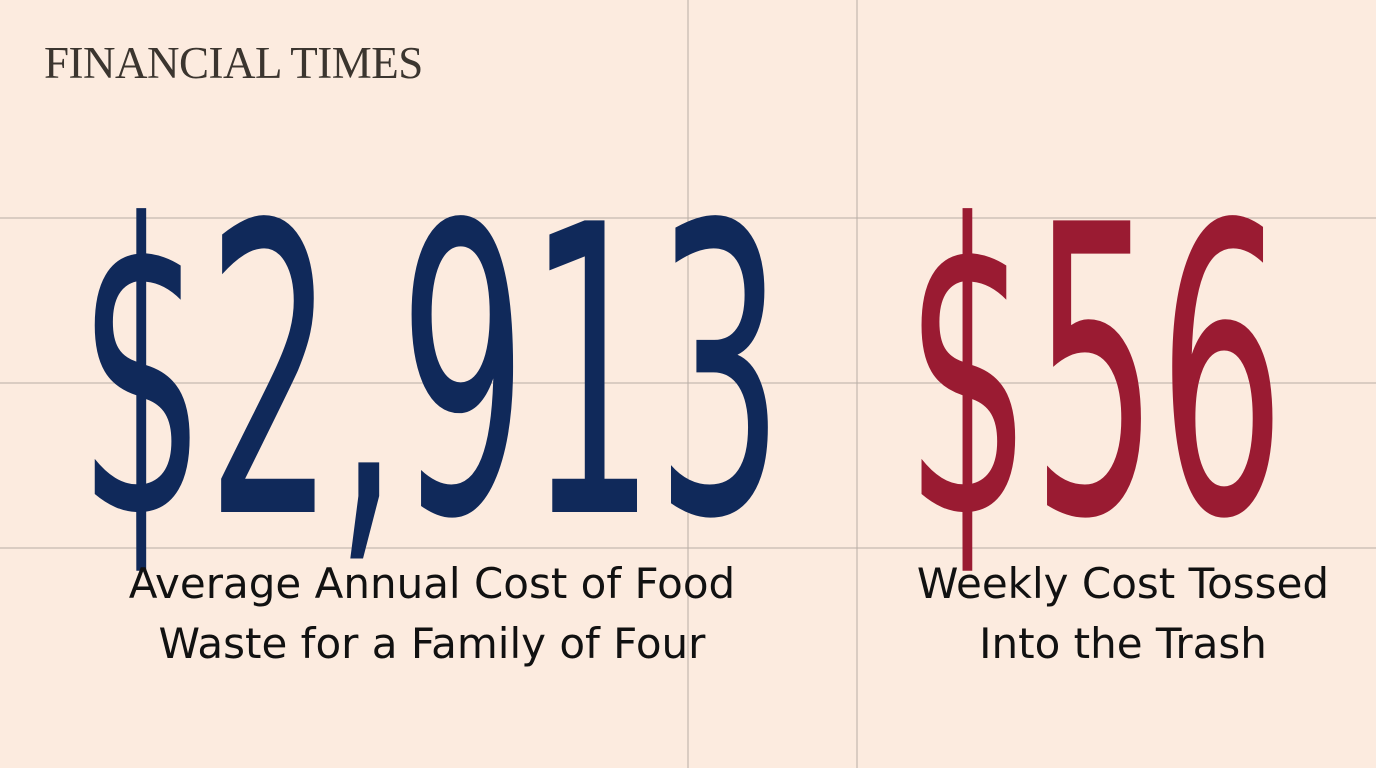 The width and height of the screenshot is (1376, 768). Describe the element at coordinates (233, 63) in the screenshot. I see `brand: FINANCIAL TIMES` at that location.